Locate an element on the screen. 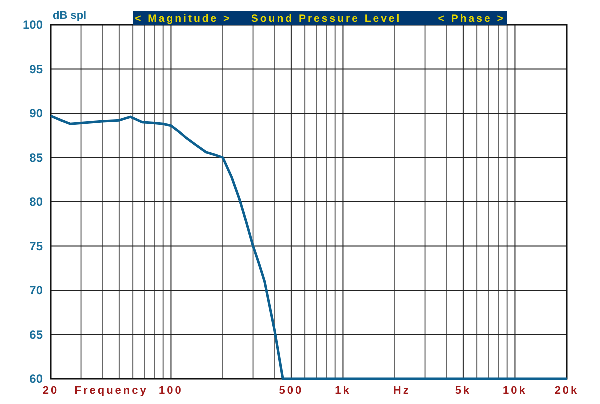 This screenshot has height=404, width=600. chart-title: Sound Pressure Level is located at coordinates (326, 19).